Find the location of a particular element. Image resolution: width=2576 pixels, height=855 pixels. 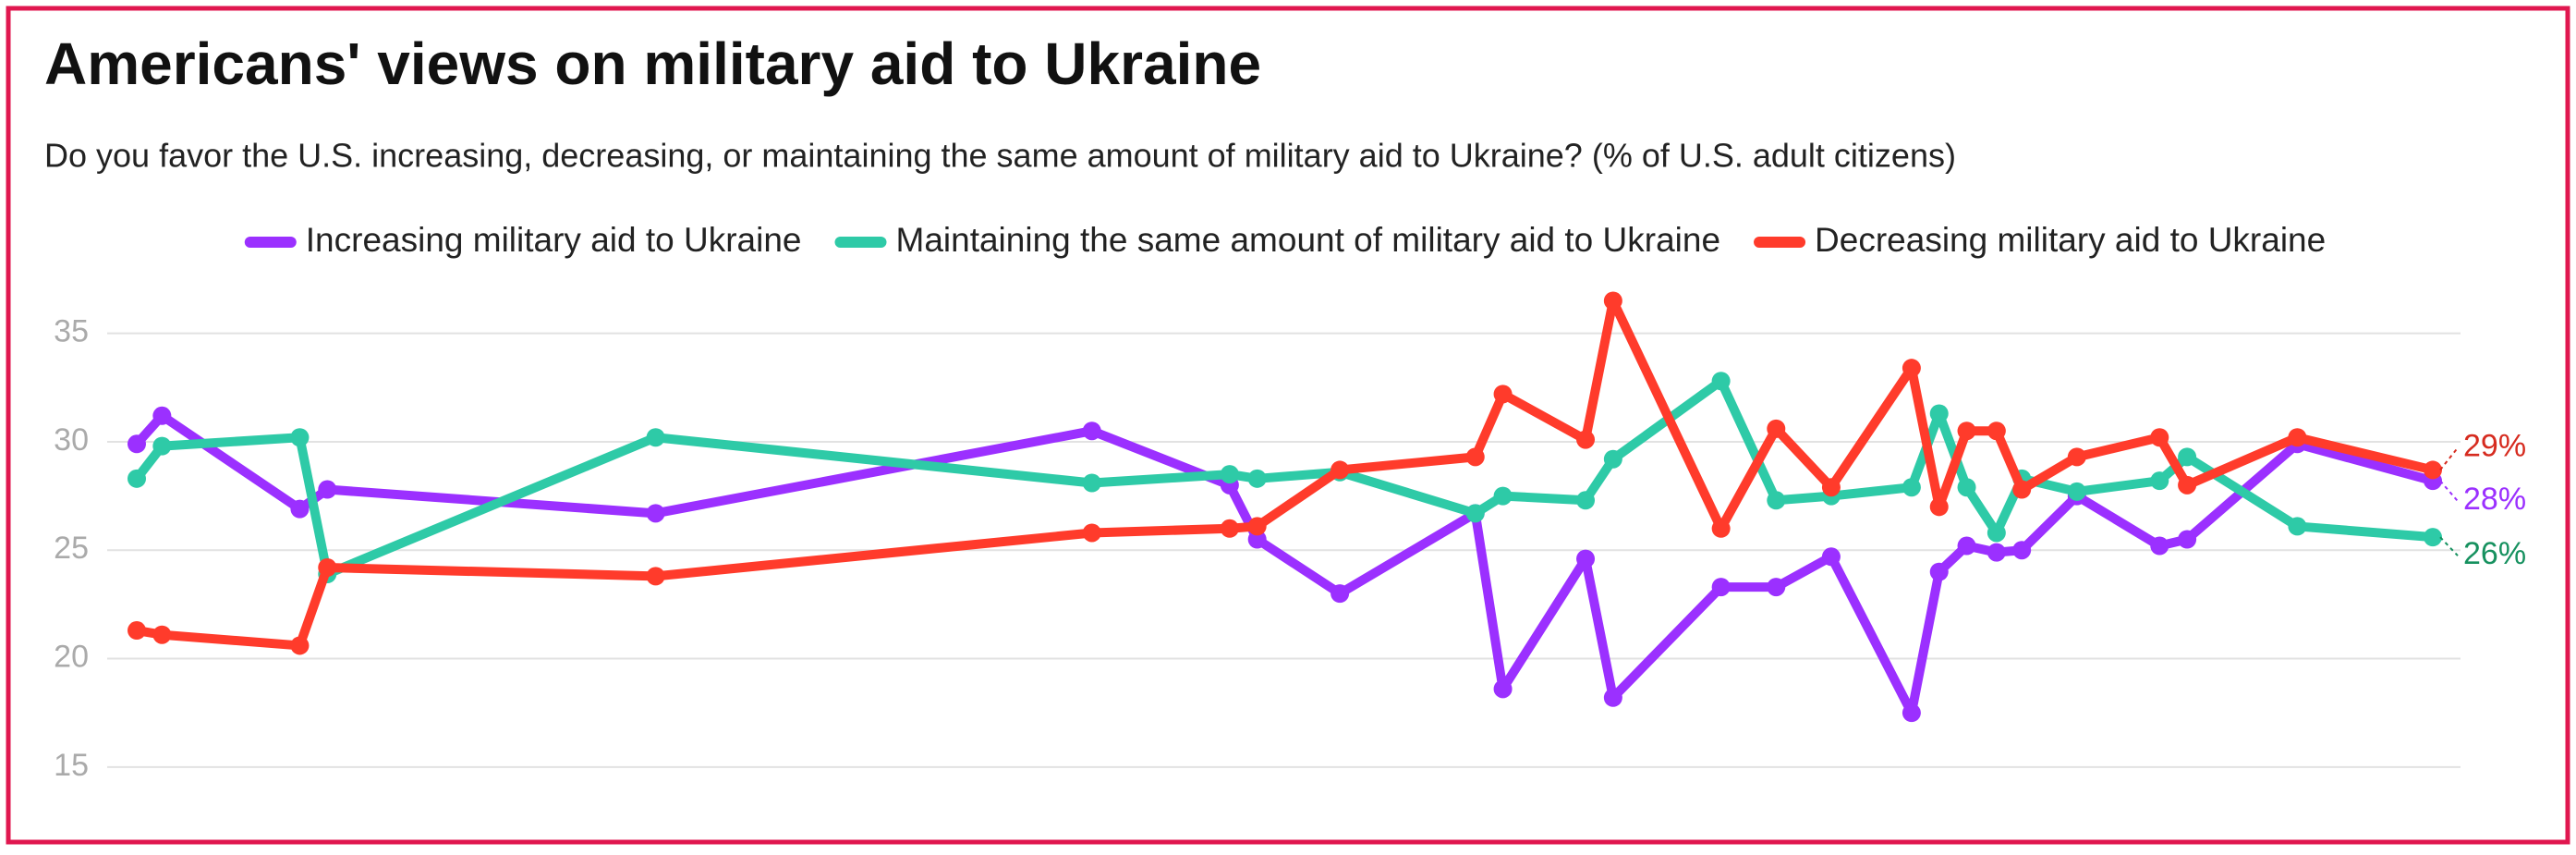

legend-label: Decreasing military aid to Ukraine is located at coordinates (2070, 240).